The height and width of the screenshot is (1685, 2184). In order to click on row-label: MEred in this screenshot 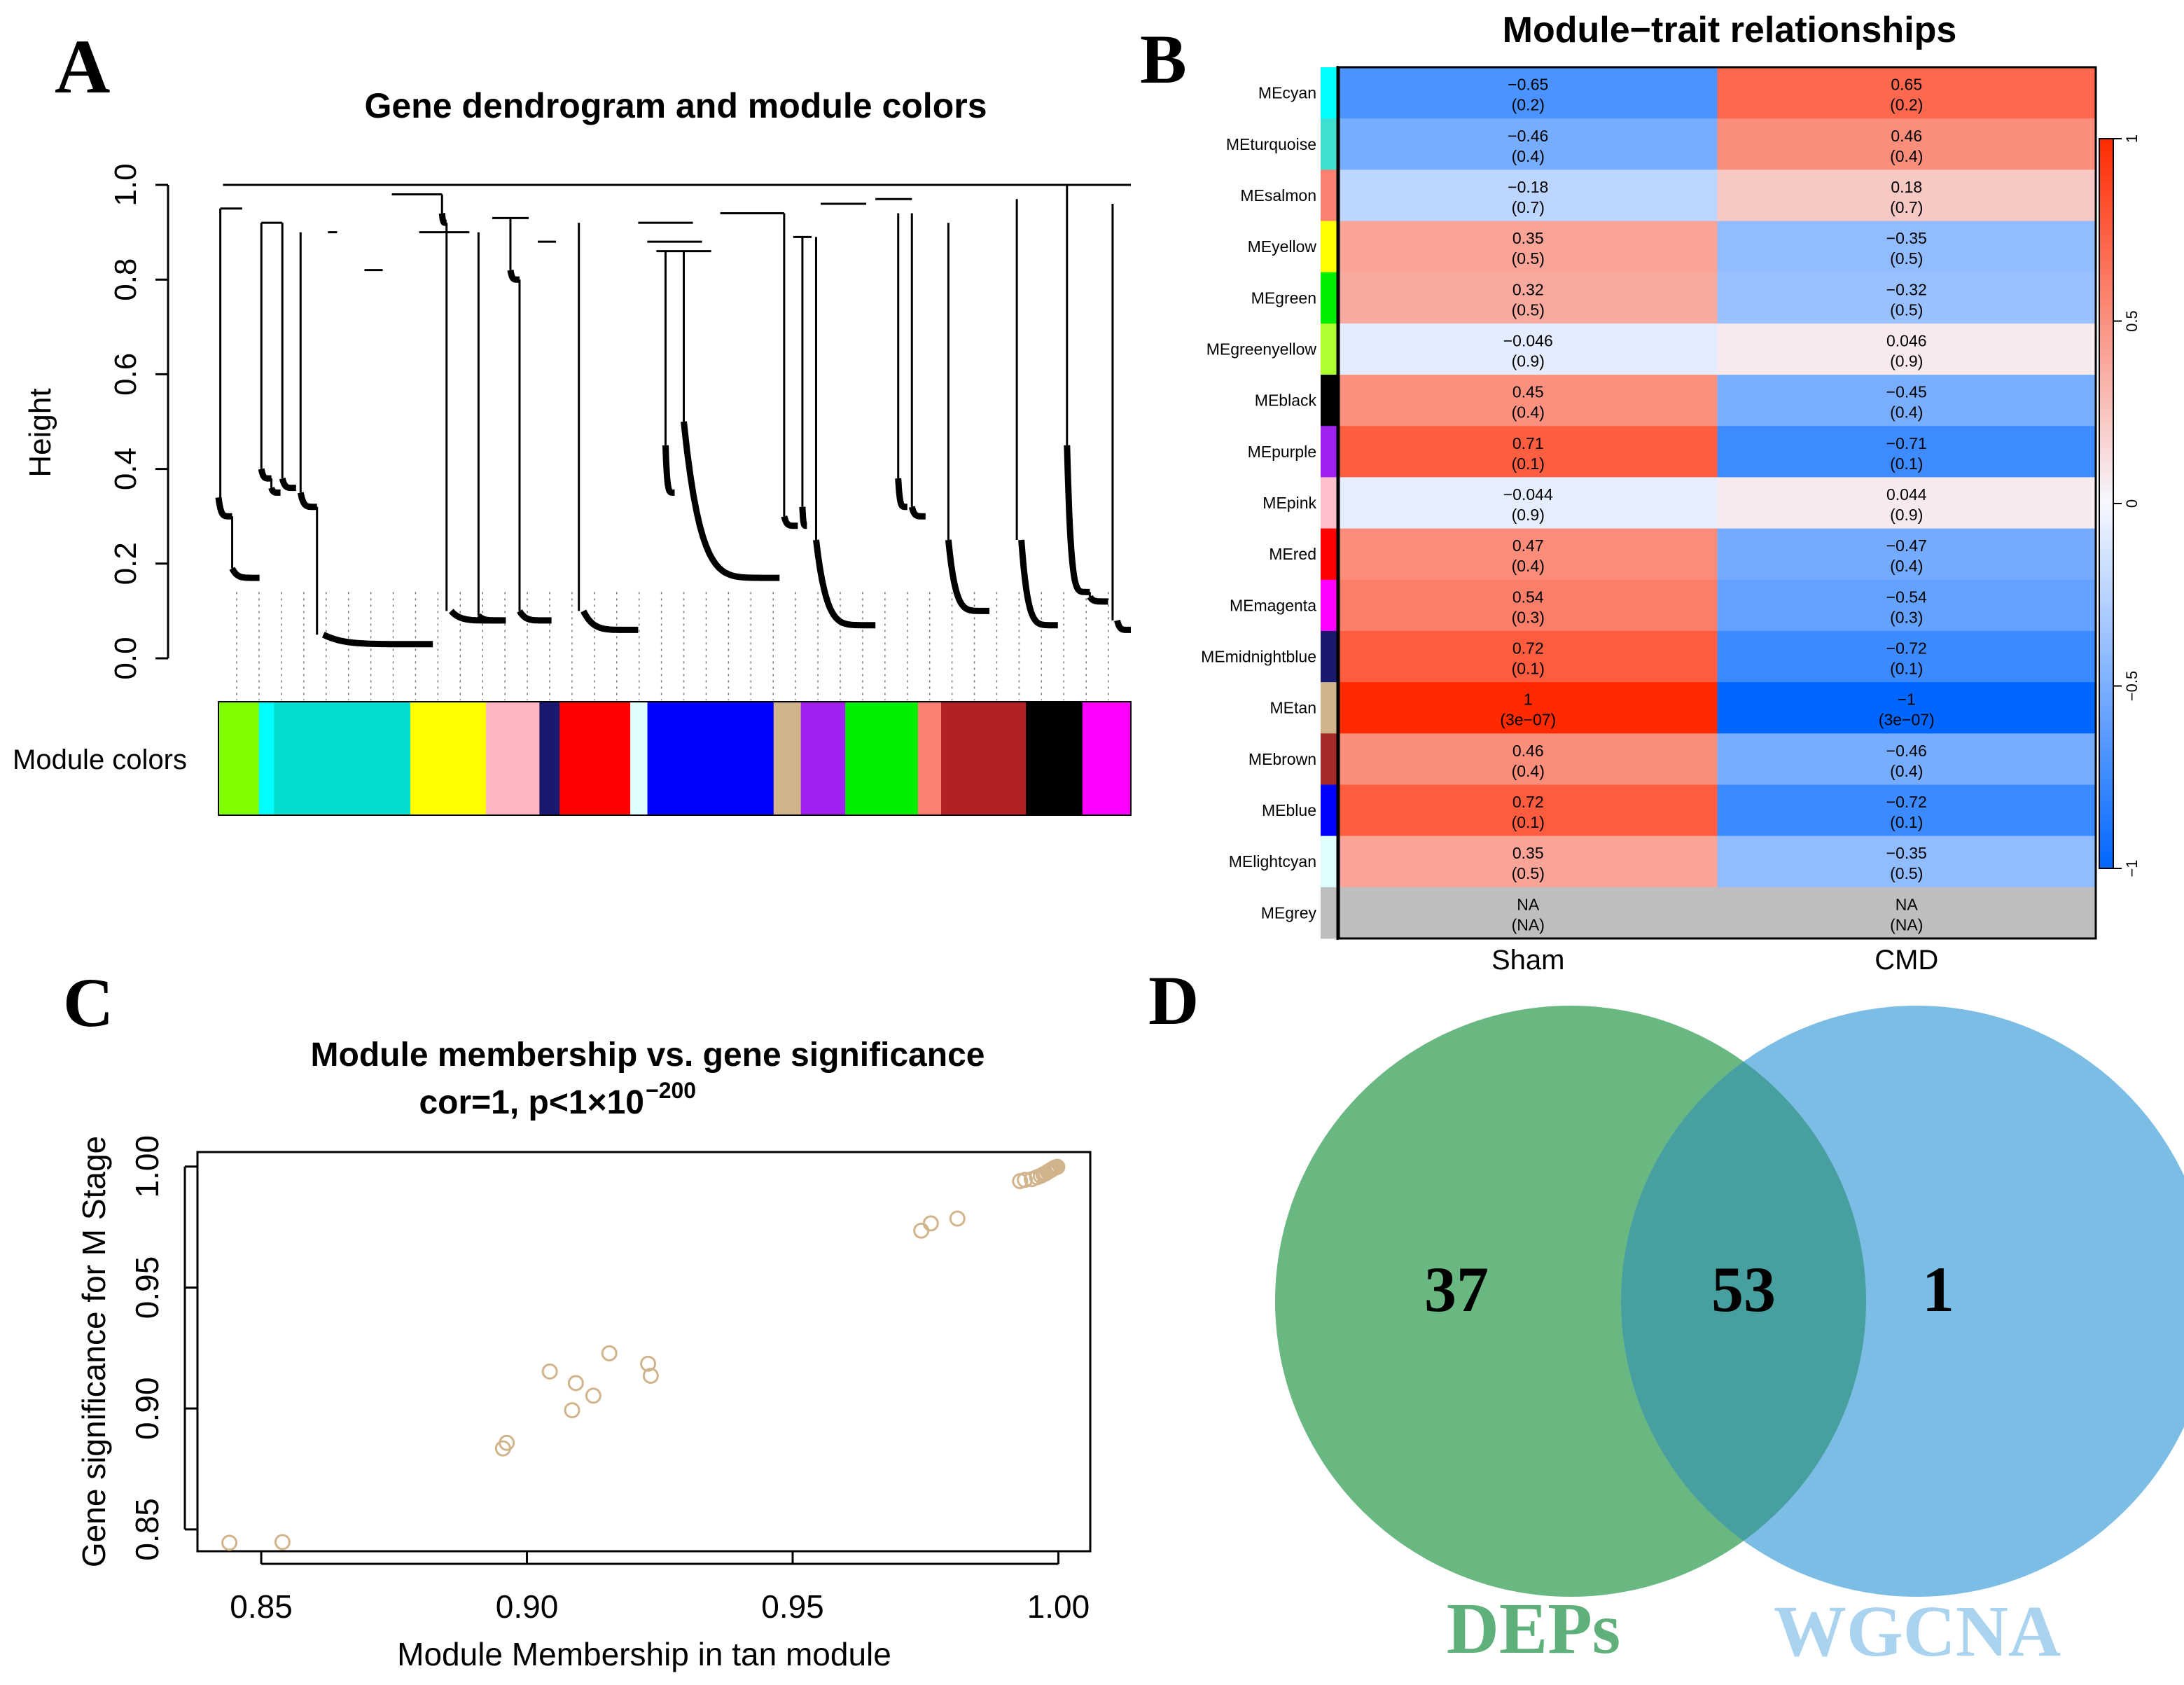, I will do `click(1292, 554)`.